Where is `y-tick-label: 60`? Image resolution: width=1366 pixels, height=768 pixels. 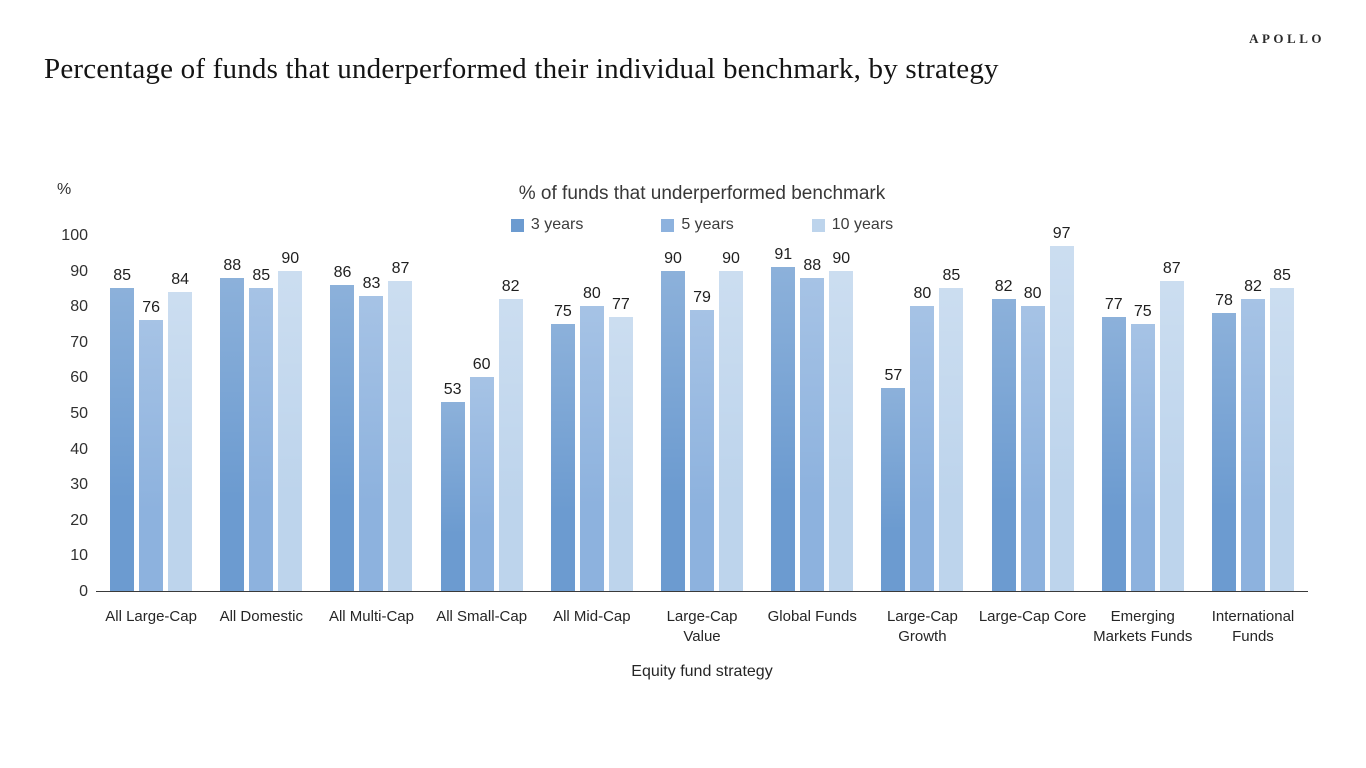 y-tick-label: 60 is located at coordinates (79, 378).